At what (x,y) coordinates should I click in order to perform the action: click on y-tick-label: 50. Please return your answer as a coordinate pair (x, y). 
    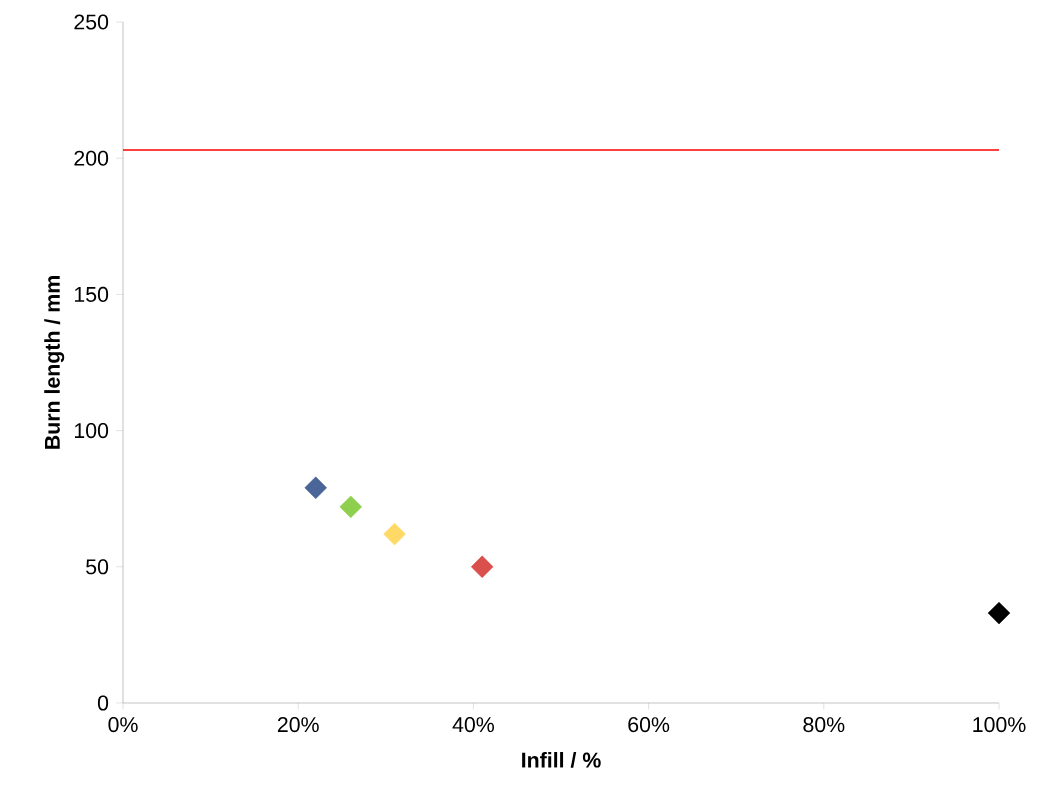
    Looking at the image, I should click on (97, 567).